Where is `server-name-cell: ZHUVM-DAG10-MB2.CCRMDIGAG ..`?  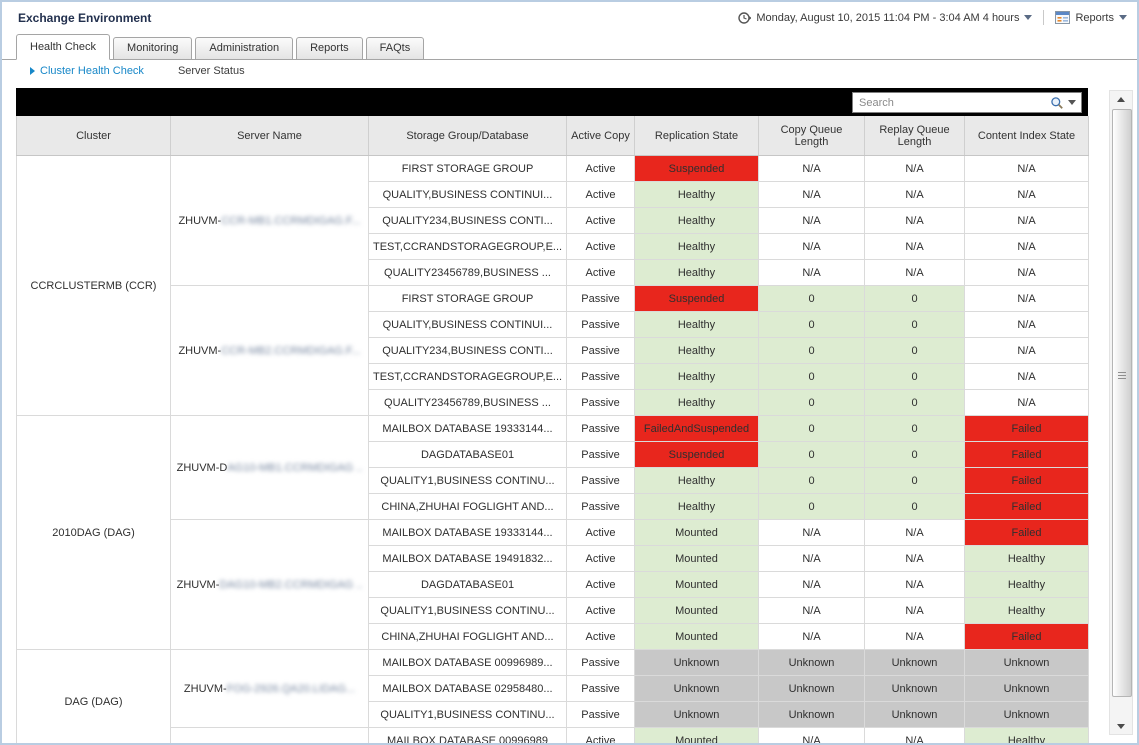
server-name-cell: ZHUVM-DAG10-MB2.CCRMDIGAG .. is located at coordinates (269, 584).